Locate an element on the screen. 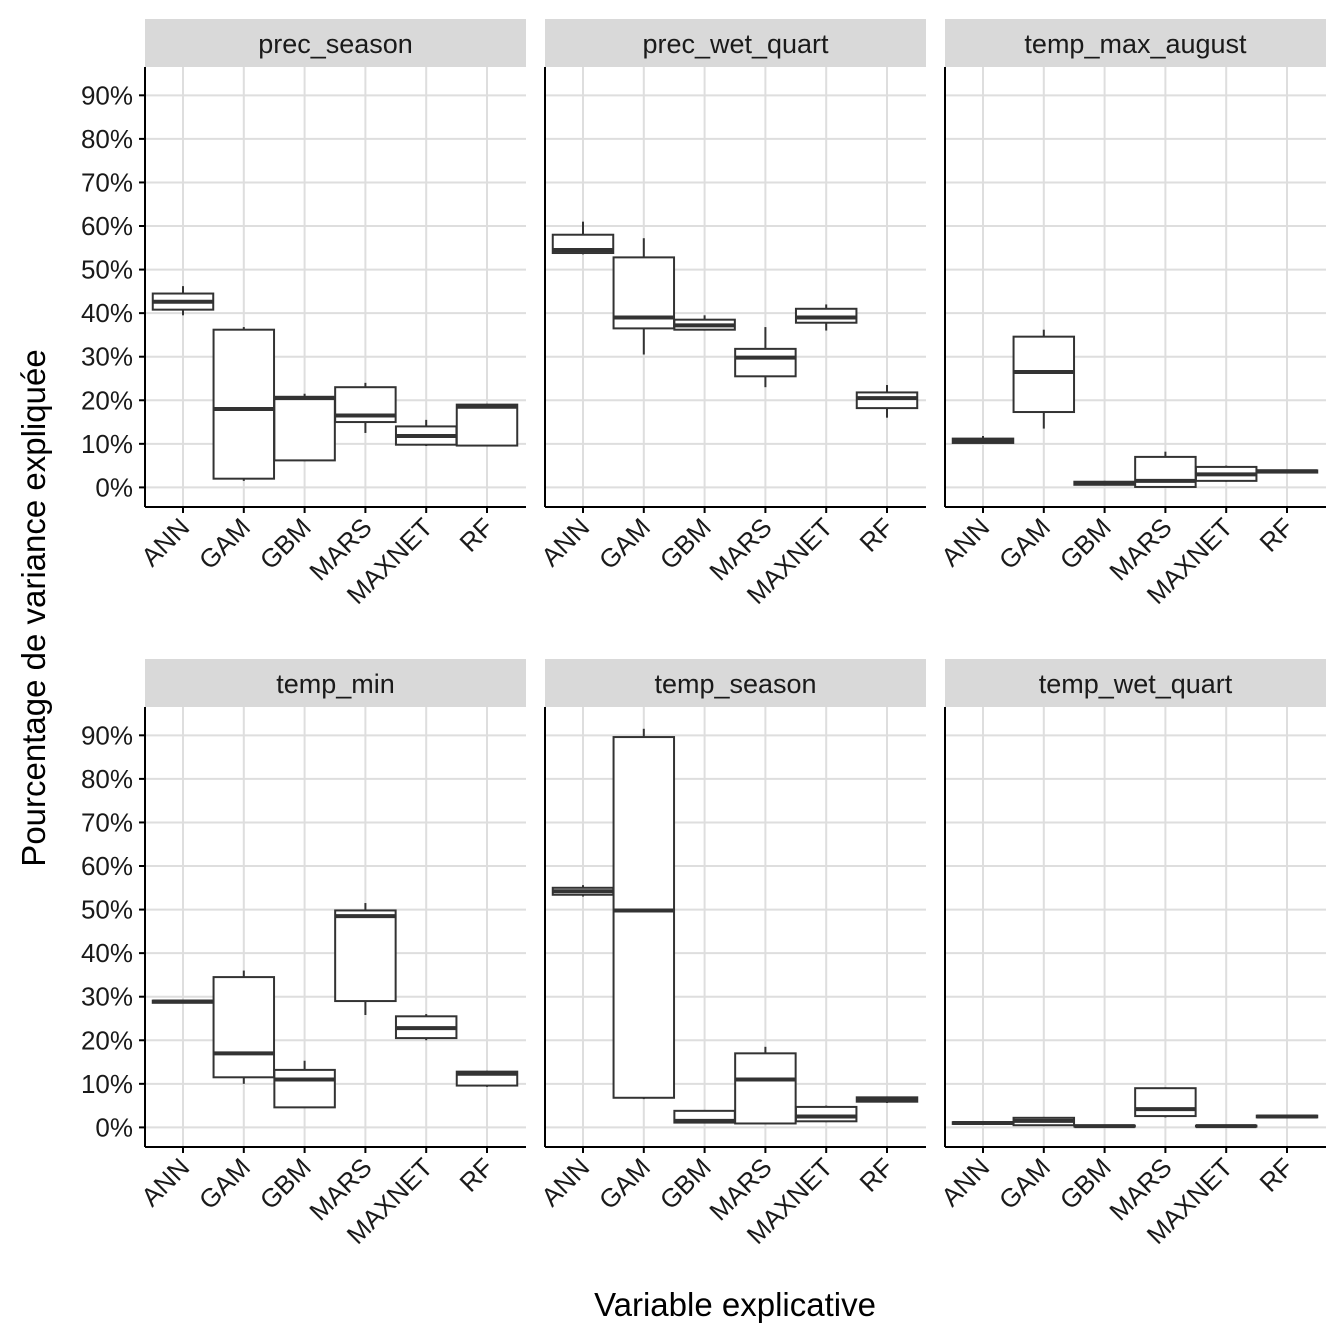 The image size is (1344, 1344). x-axis-title: Variable explicative is located at coordinates (735, 1304).